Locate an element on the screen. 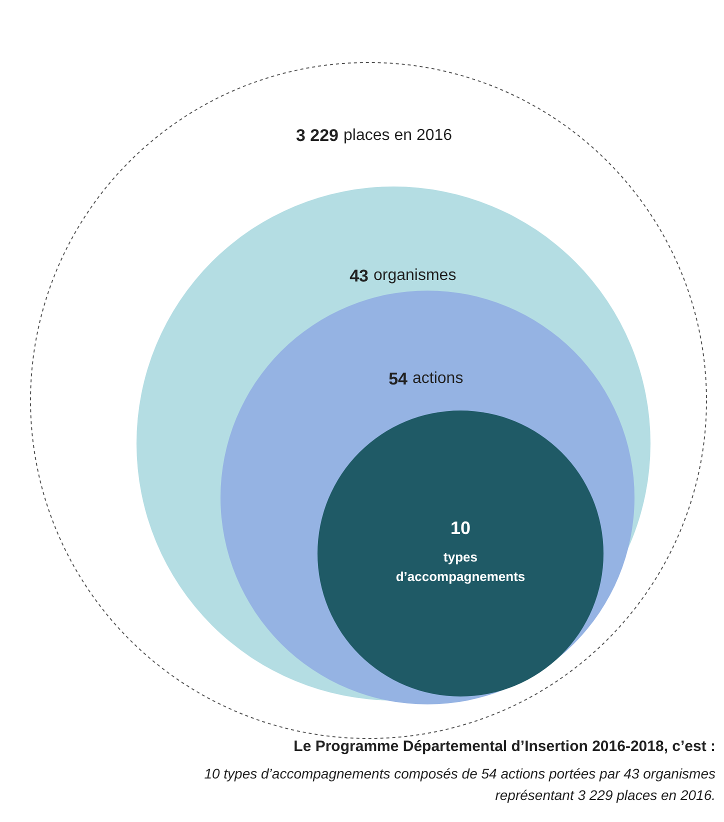  data-label: 54 is located at coordinates (398, 379).